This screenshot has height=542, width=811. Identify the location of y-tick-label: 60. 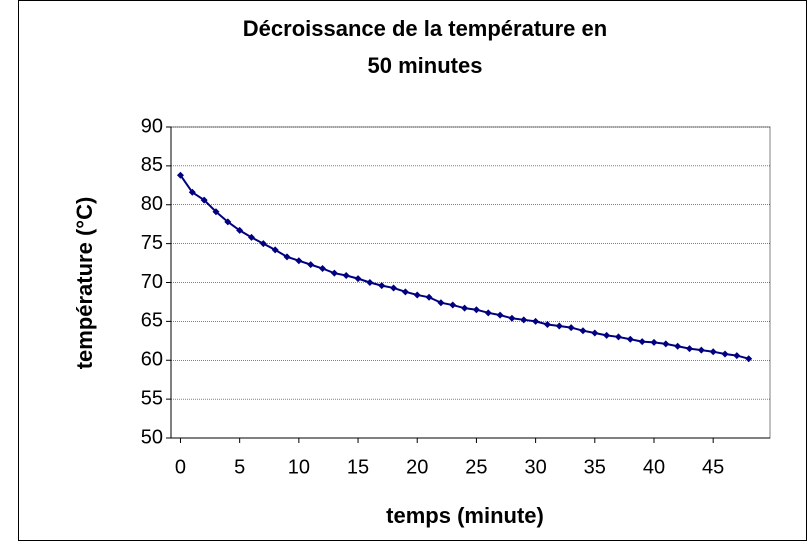
(152, 360).